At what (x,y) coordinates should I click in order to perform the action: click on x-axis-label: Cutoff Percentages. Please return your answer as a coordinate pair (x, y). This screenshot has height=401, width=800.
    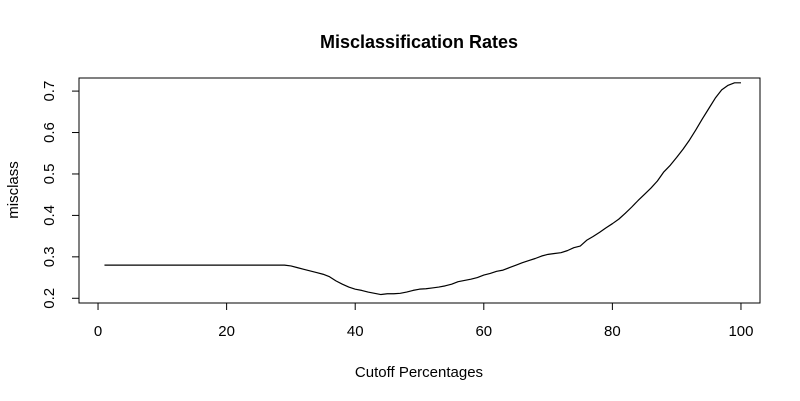
    Looking at the image, I should click on (419, 372).